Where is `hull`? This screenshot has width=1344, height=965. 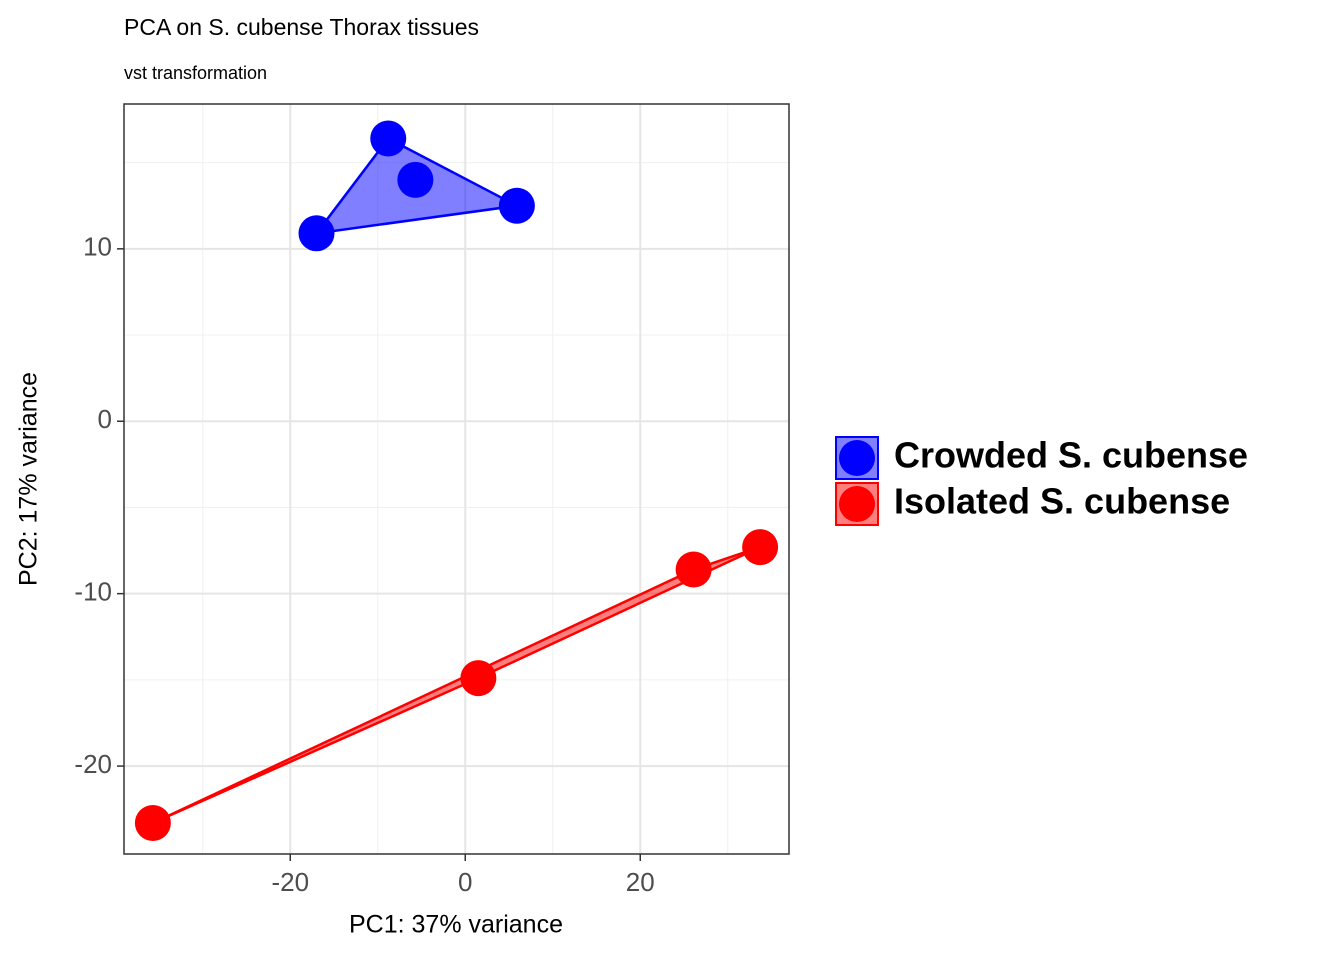 hull is located at coordinates (456, 685).